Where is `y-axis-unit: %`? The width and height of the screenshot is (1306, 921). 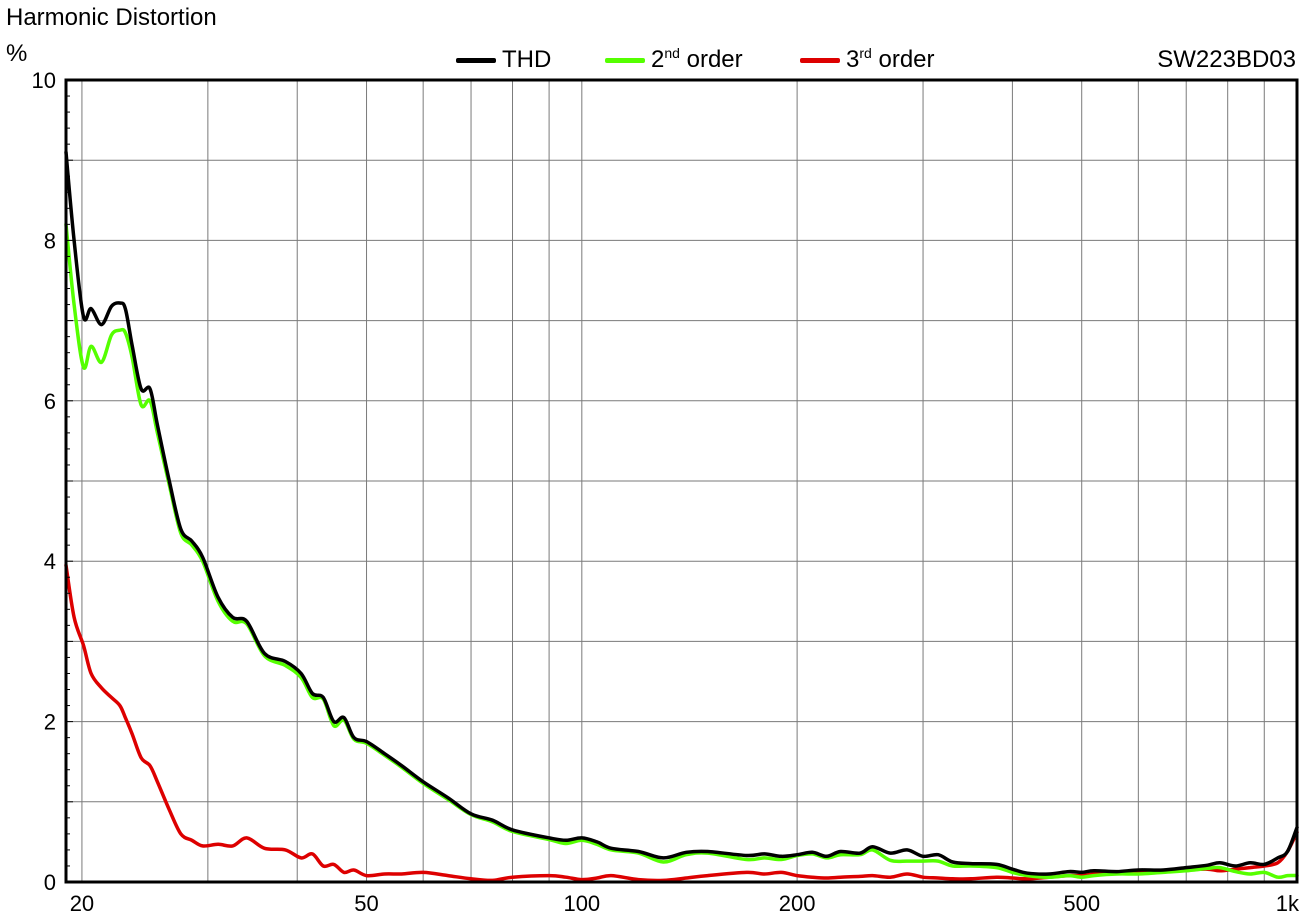
y-axis-unit: % is located at coordinates (17, 53).